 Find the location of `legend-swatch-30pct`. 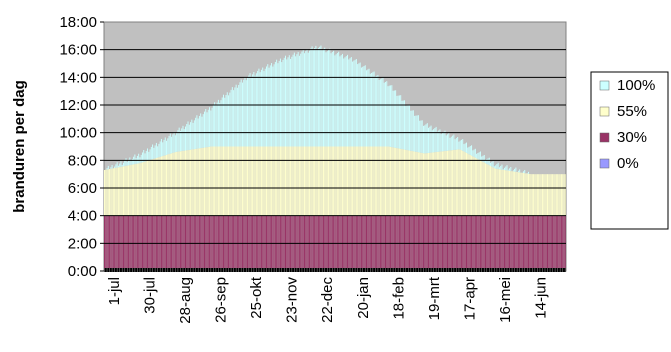

legend-swatch-30pct is located at coordinates (604, 137).